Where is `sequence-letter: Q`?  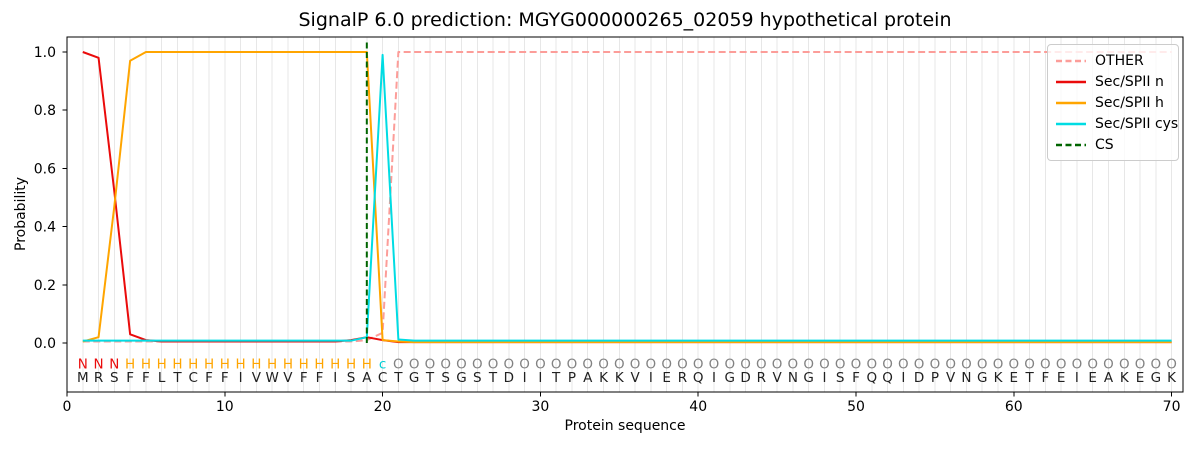
sequence-letter: Q is located at coordinates (698, 378).